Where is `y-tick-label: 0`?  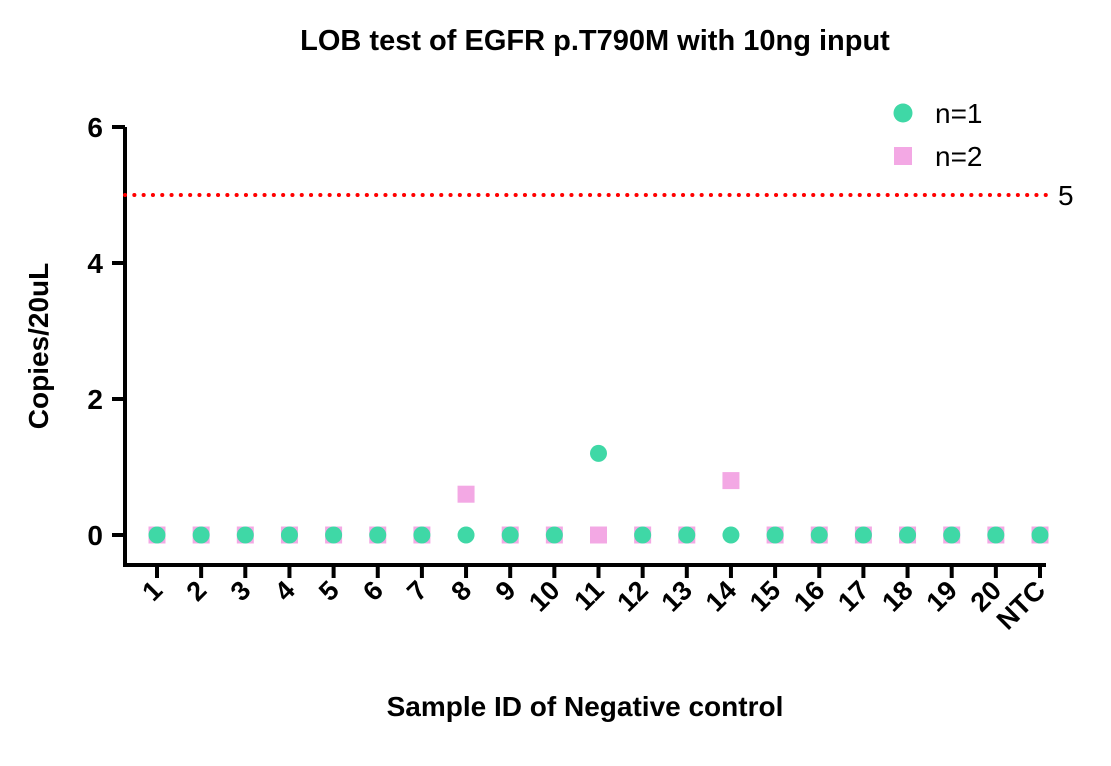 y-tick-label: 0 is located at coordinates (95, 535).